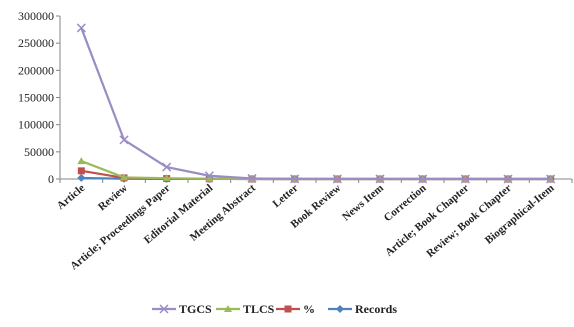  I want to click on y-tick-labels: 0 50000 100000 150000 200000 250000 300000, so click(36, 97).